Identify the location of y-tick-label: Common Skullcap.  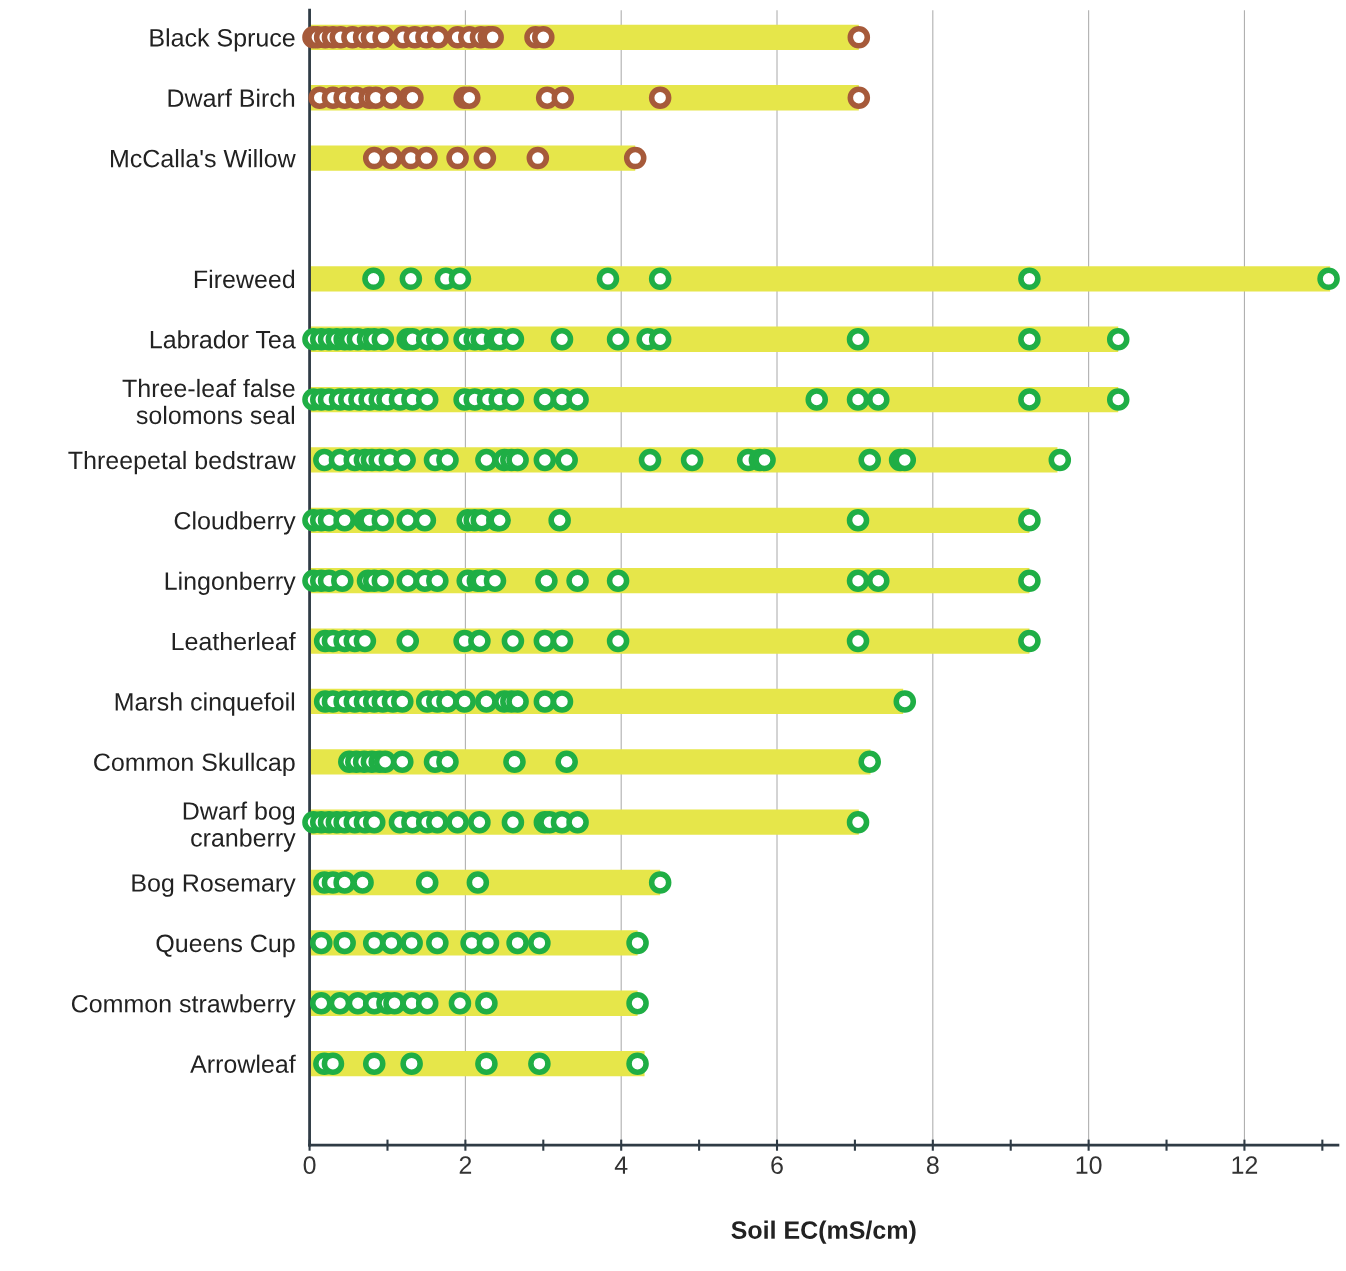
(194, 764).